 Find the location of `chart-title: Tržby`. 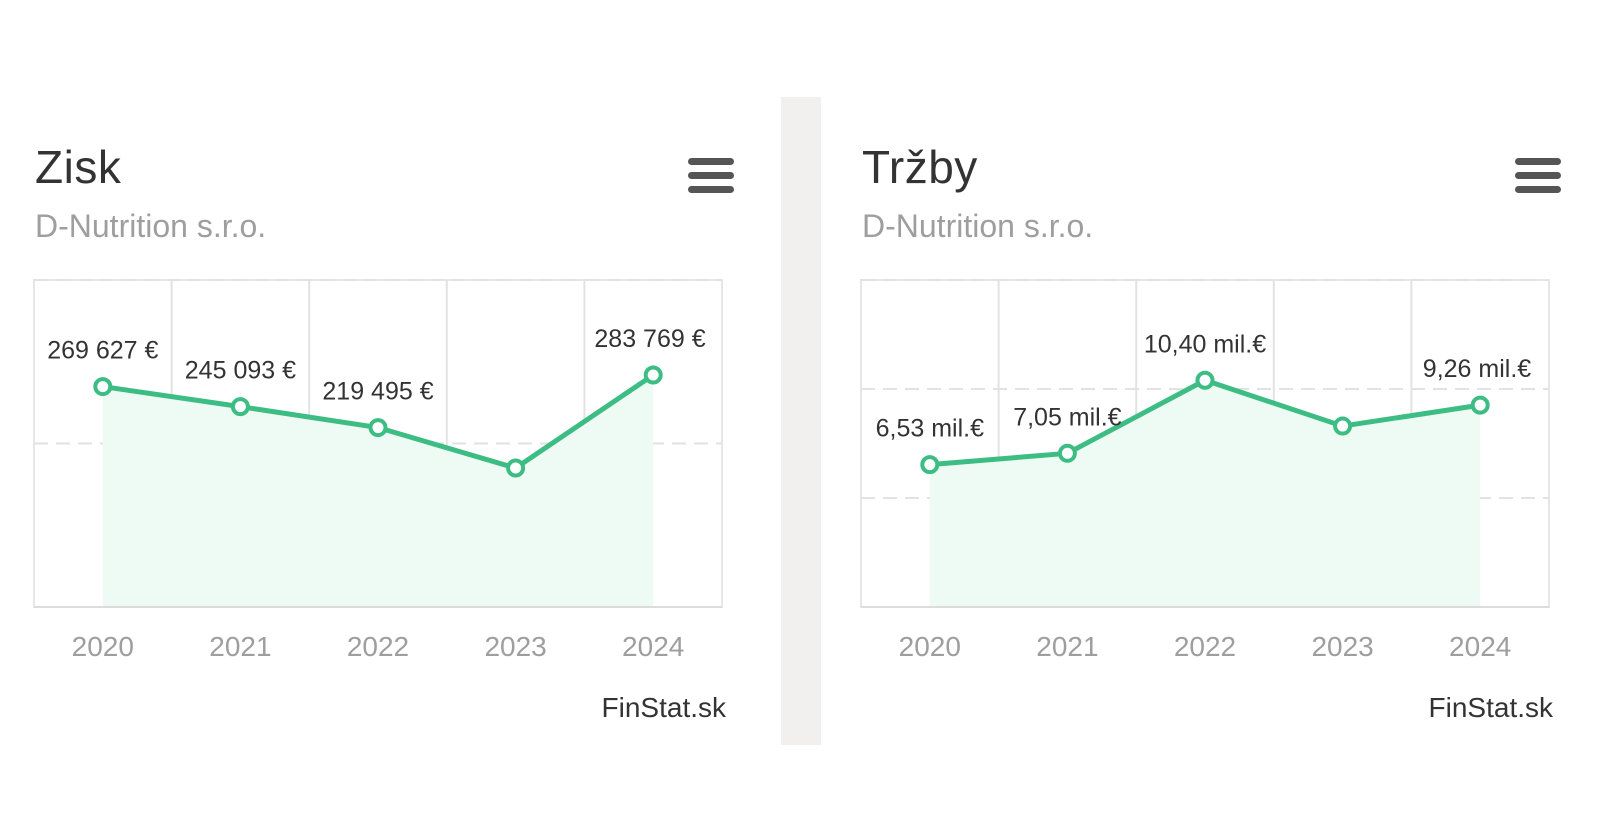

chart-title: Tržby is located at coordinates (920, 167).